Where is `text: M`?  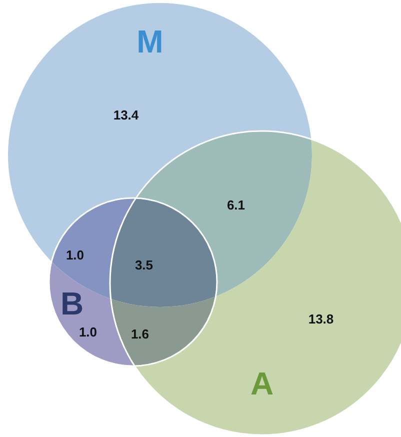 text: M is located at coordinates (150, 41).